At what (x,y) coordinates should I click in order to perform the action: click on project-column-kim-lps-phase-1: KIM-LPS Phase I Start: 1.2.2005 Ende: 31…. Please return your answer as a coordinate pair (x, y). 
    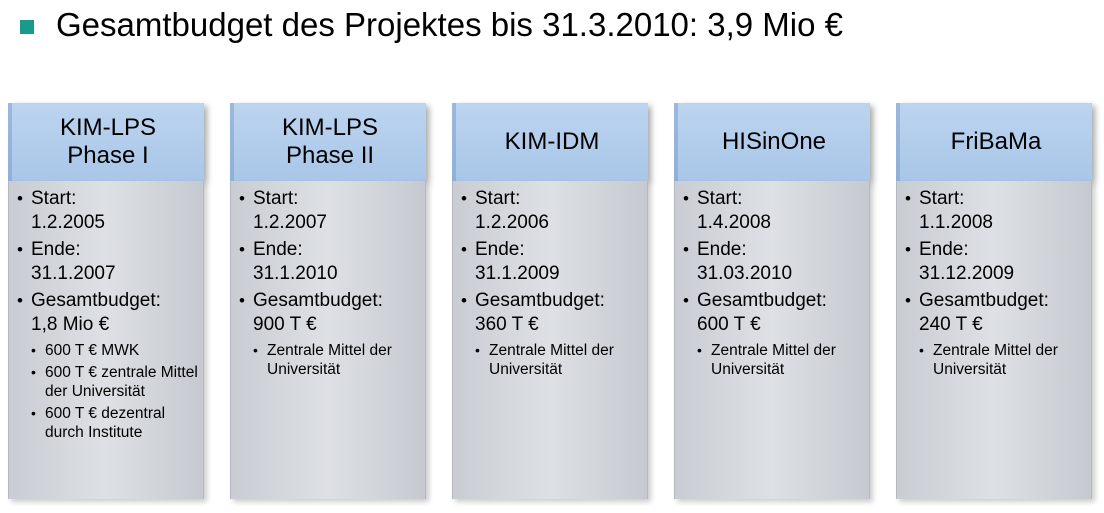
    Looking at the image, I should click on (106, 301).